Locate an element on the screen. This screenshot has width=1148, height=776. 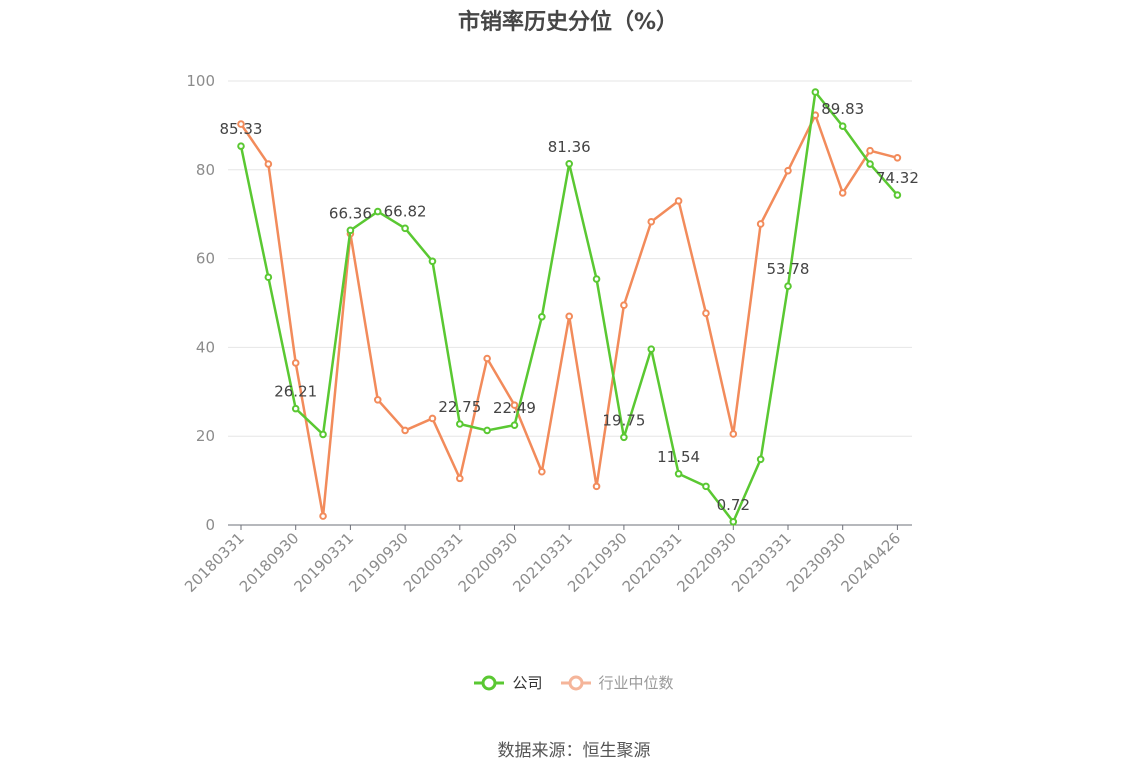
legend-industry-median-label: 行业中位数 is located at coordinates (636, 683).